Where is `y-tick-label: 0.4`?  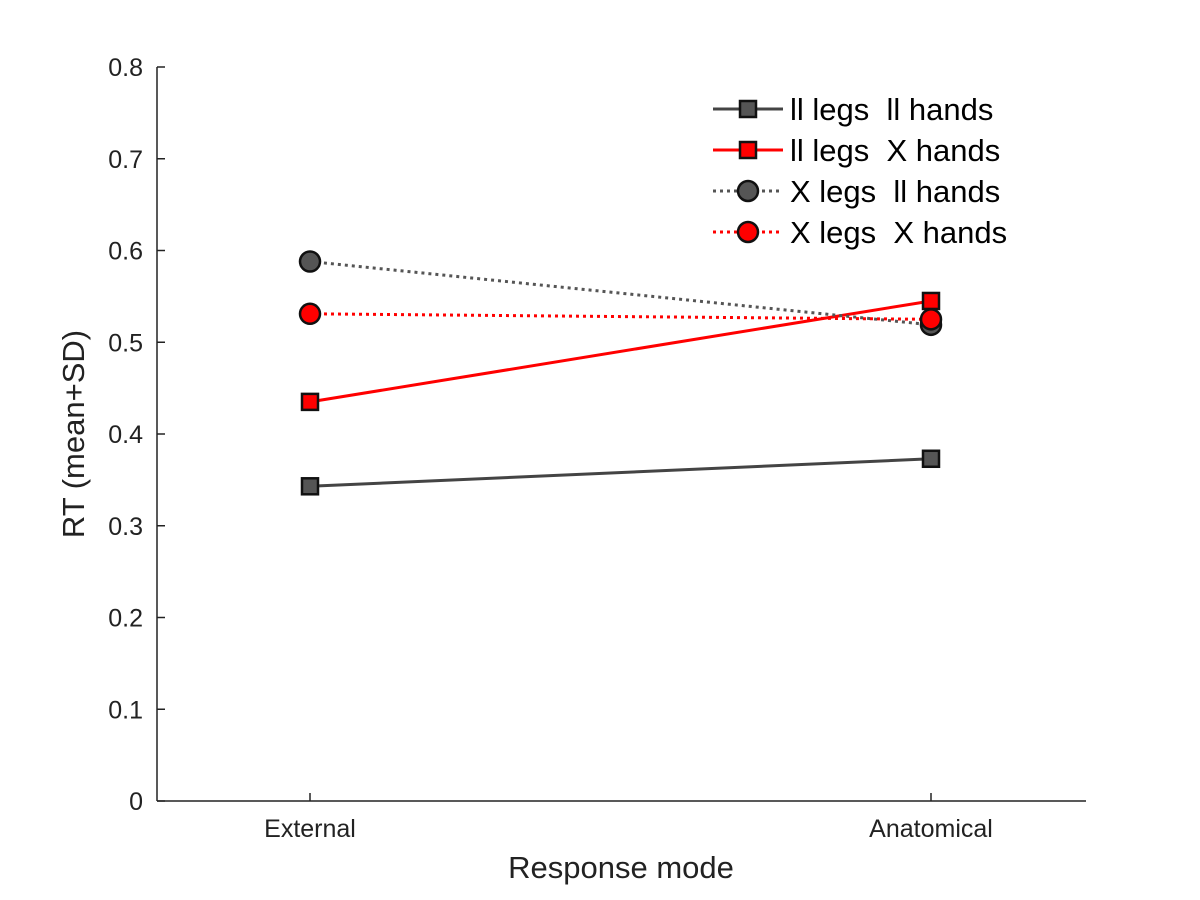
y-tick-label: 0.4 is located at coordinates (125, 435).